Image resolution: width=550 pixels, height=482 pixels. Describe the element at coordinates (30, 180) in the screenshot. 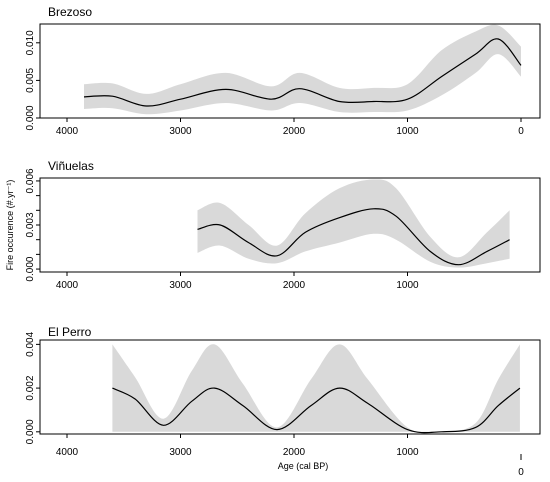

I see `y-tick-label: 0.006` at that location.